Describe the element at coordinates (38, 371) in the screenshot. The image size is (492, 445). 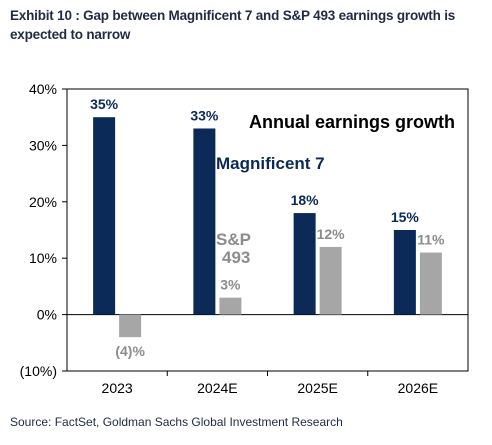
I see `y-tick-label: (10%)` at that location.